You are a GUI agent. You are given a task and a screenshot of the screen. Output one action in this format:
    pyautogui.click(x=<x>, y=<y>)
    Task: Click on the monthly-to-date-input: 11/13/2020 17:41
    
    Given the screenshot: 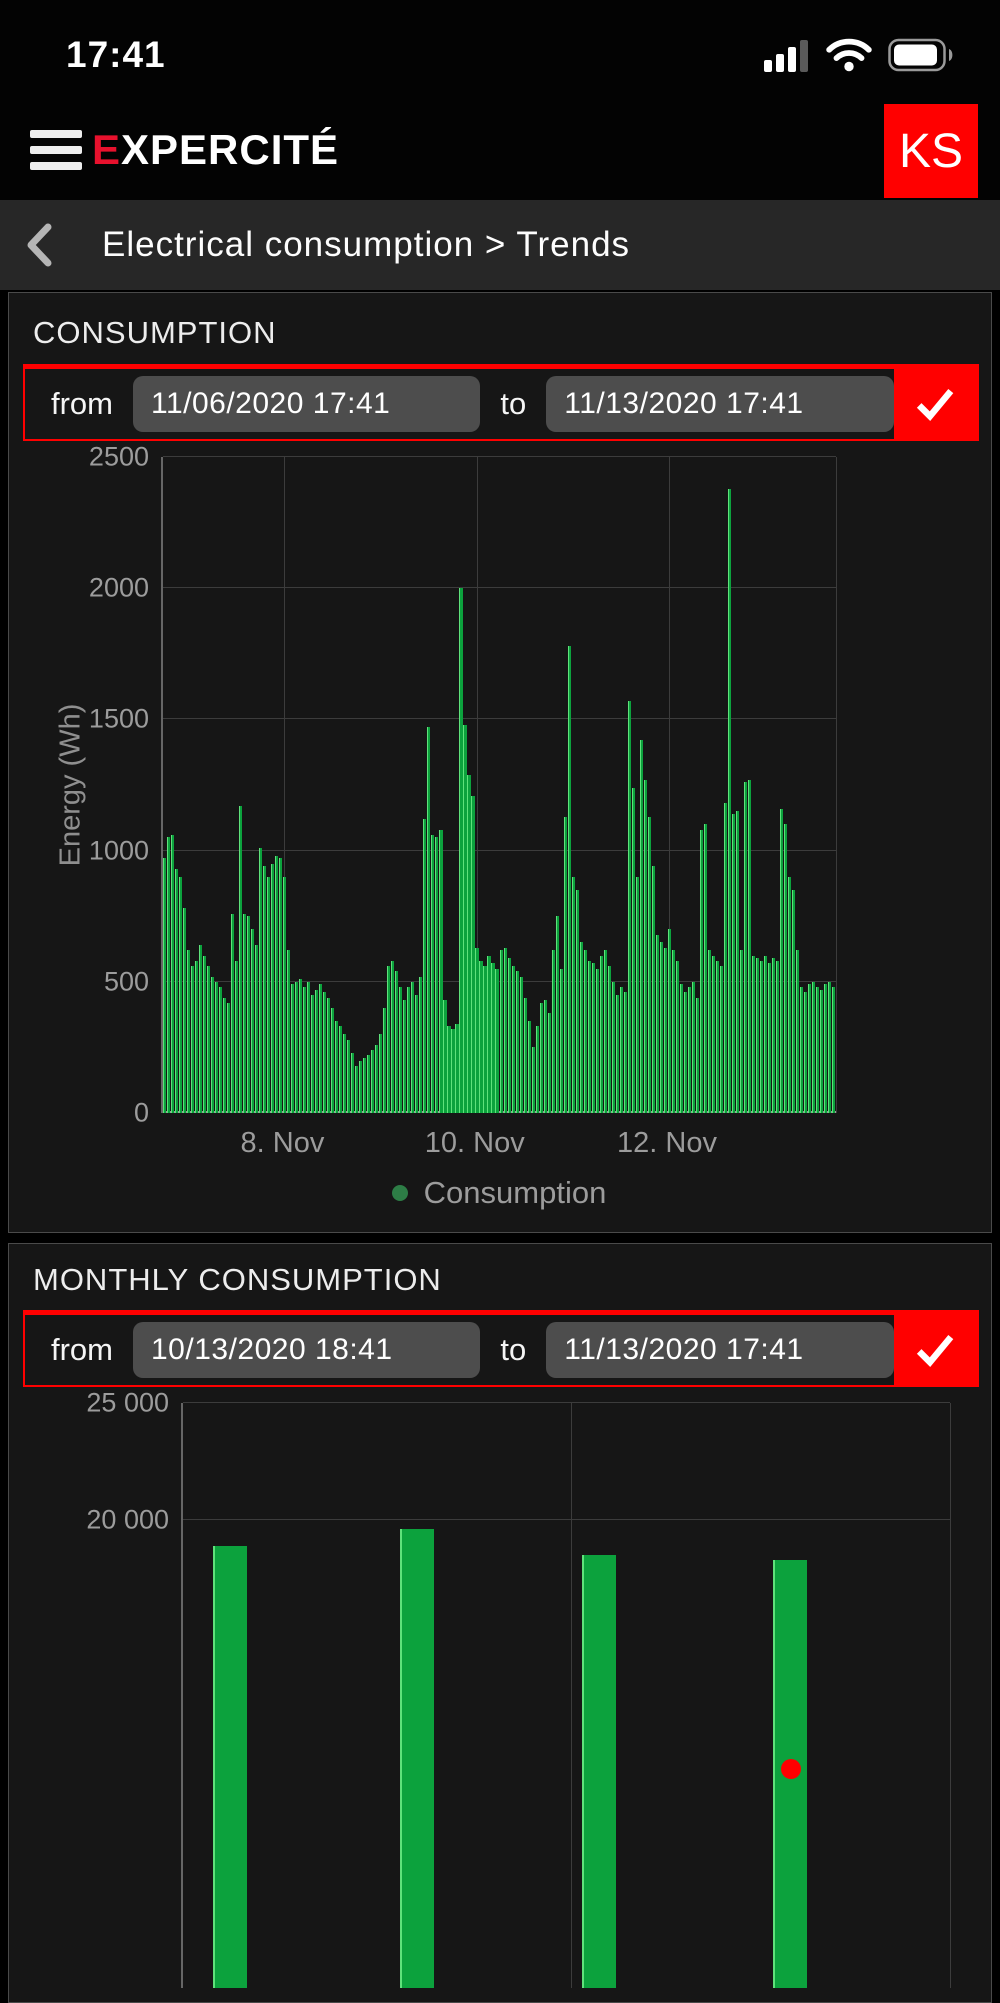 What is the action you would take?
    pyautogui.click(x=720, y=1350)
    